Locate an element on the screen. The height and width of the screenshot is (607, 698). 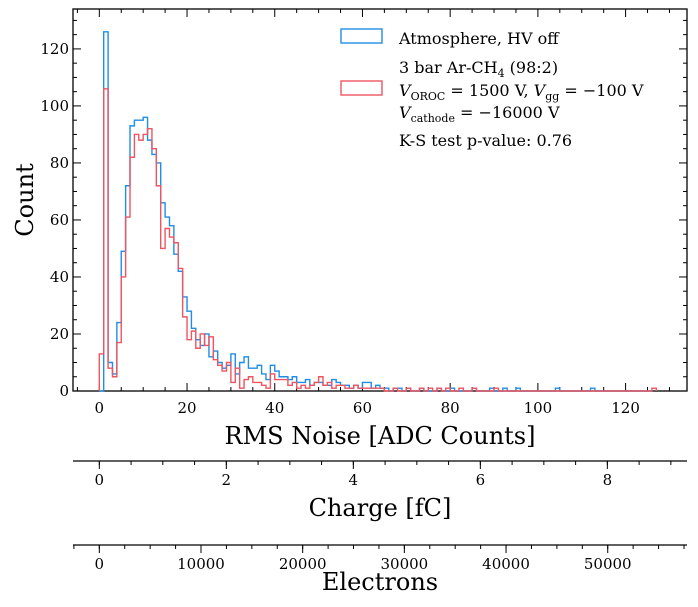
x-tick-label: 20 is located at coordinates (186, 408).